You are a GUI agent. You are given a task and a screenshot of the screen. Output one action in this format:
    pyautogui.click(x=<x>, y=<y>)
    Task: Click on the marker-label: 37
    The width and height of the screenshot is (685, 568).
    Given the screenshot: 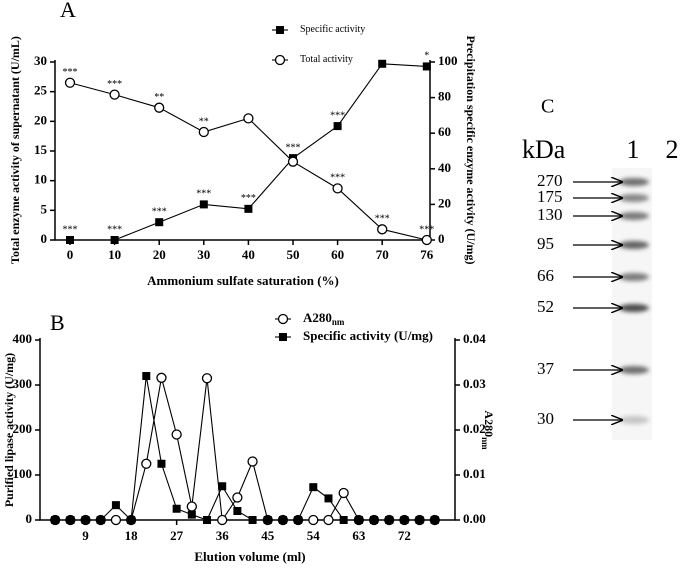 What is the action you would take?
    pyautogui.click(x=546, y=368)
    